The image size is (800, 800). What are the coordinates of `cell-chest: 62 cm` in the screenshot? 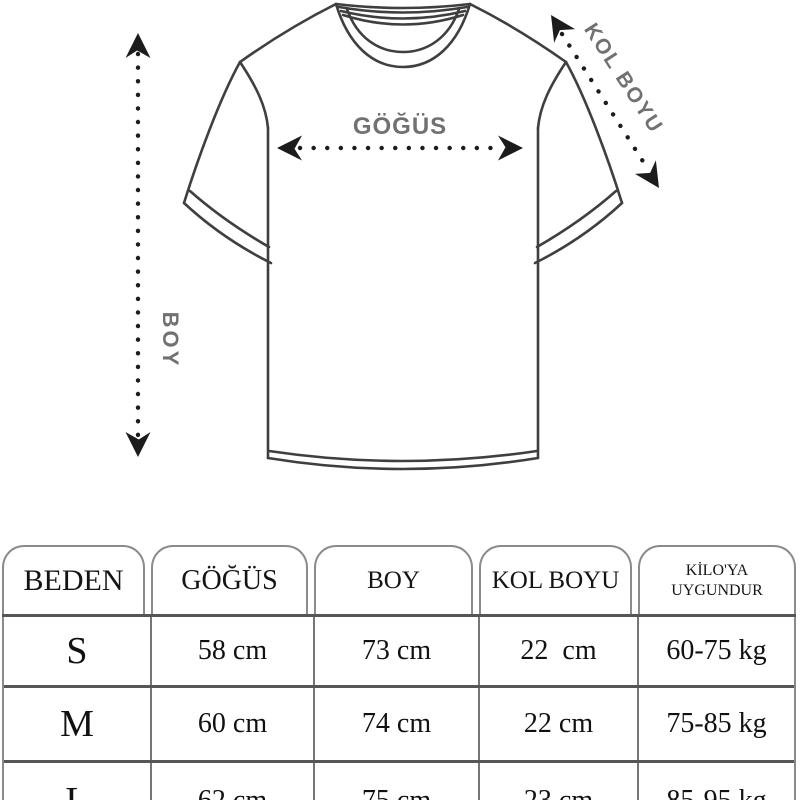 It's located at (231, 781).